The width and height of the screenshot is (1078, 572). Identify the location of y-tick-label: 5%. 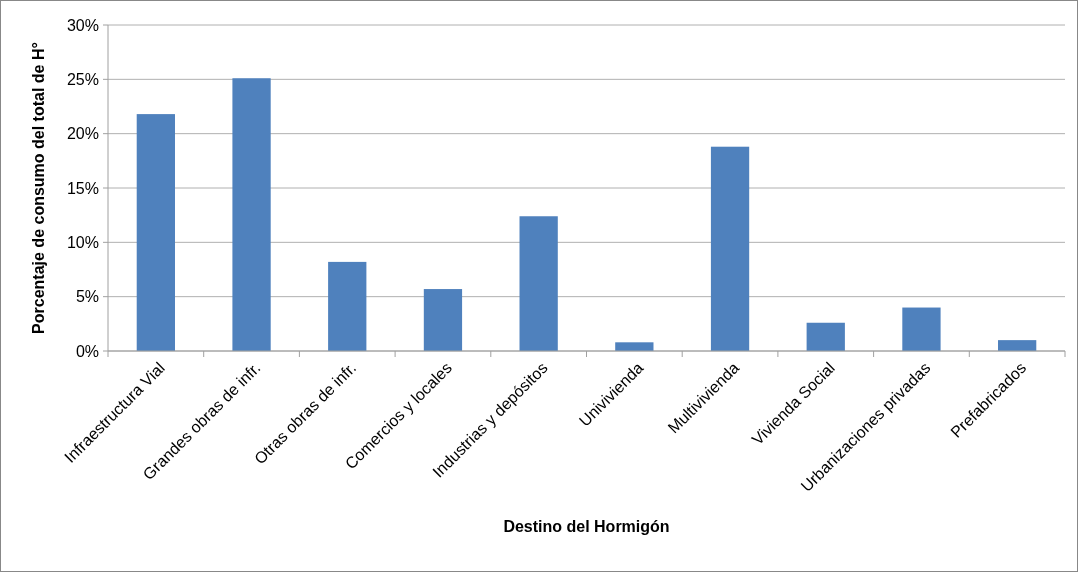
(87, 297).